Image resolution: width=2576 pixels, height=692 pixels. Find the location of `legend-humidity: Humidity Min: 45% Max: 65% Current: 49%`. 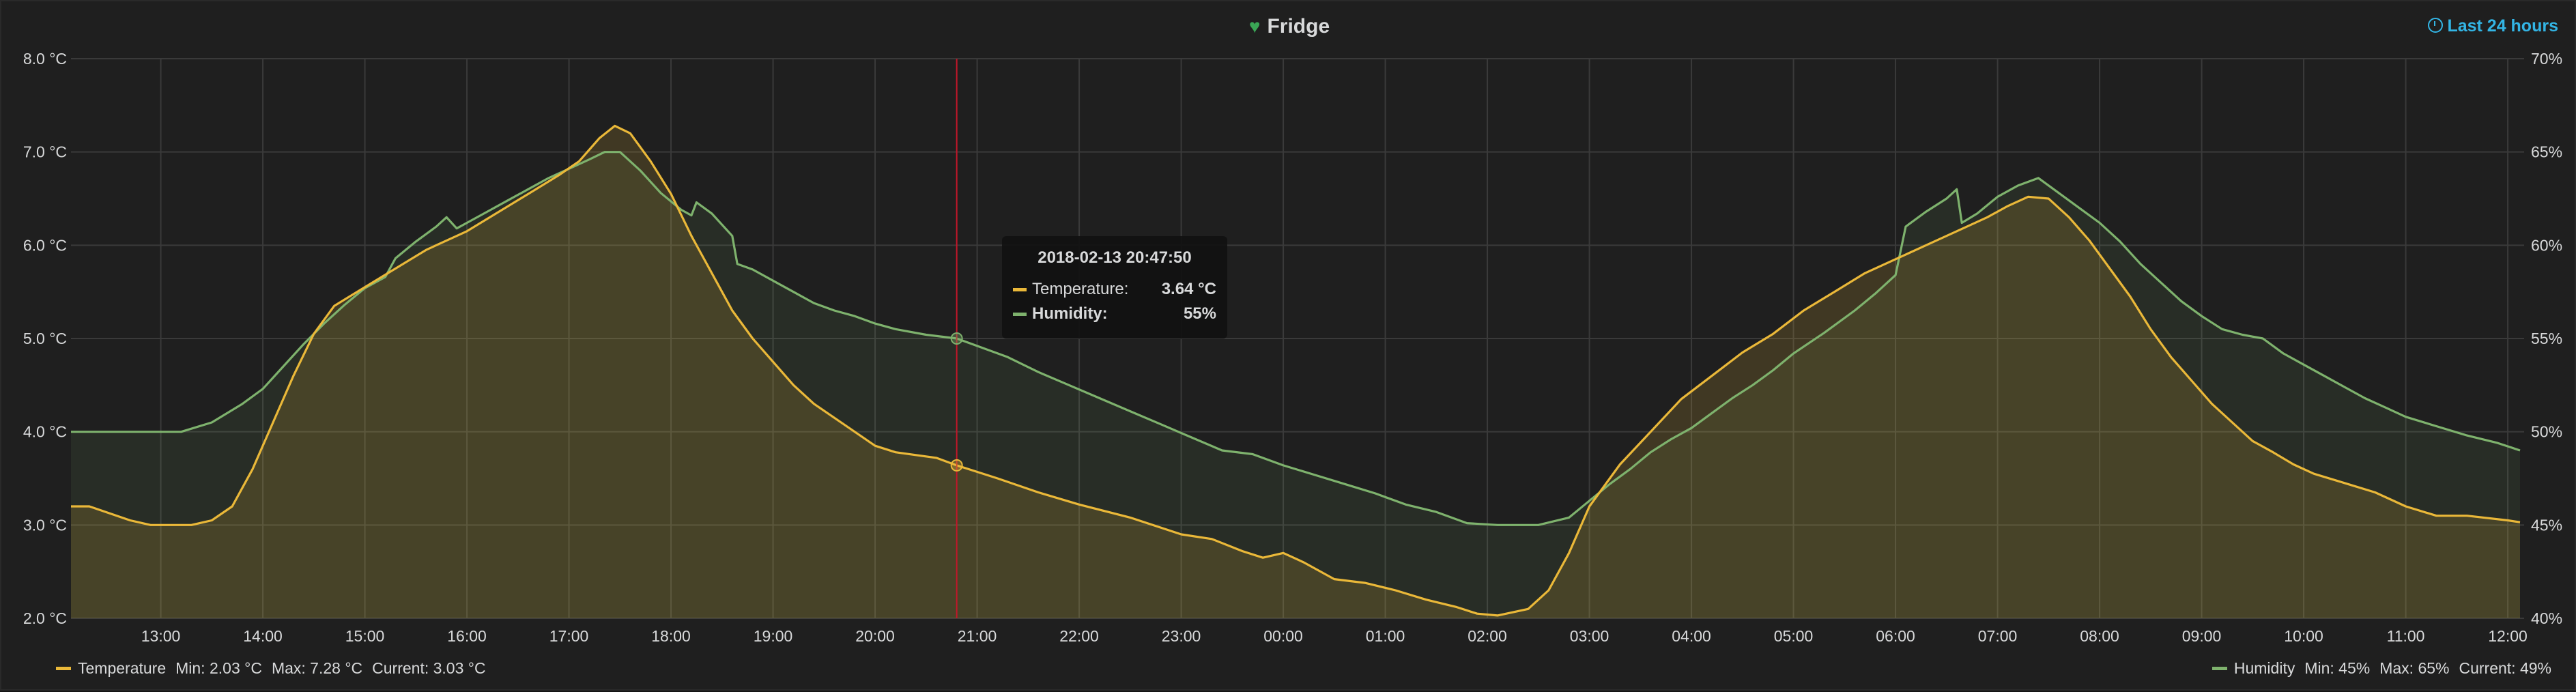

legend-humidity: Humidity Min: 45% Max: 65% Current: 49% is located at coordinates (2381, 668).